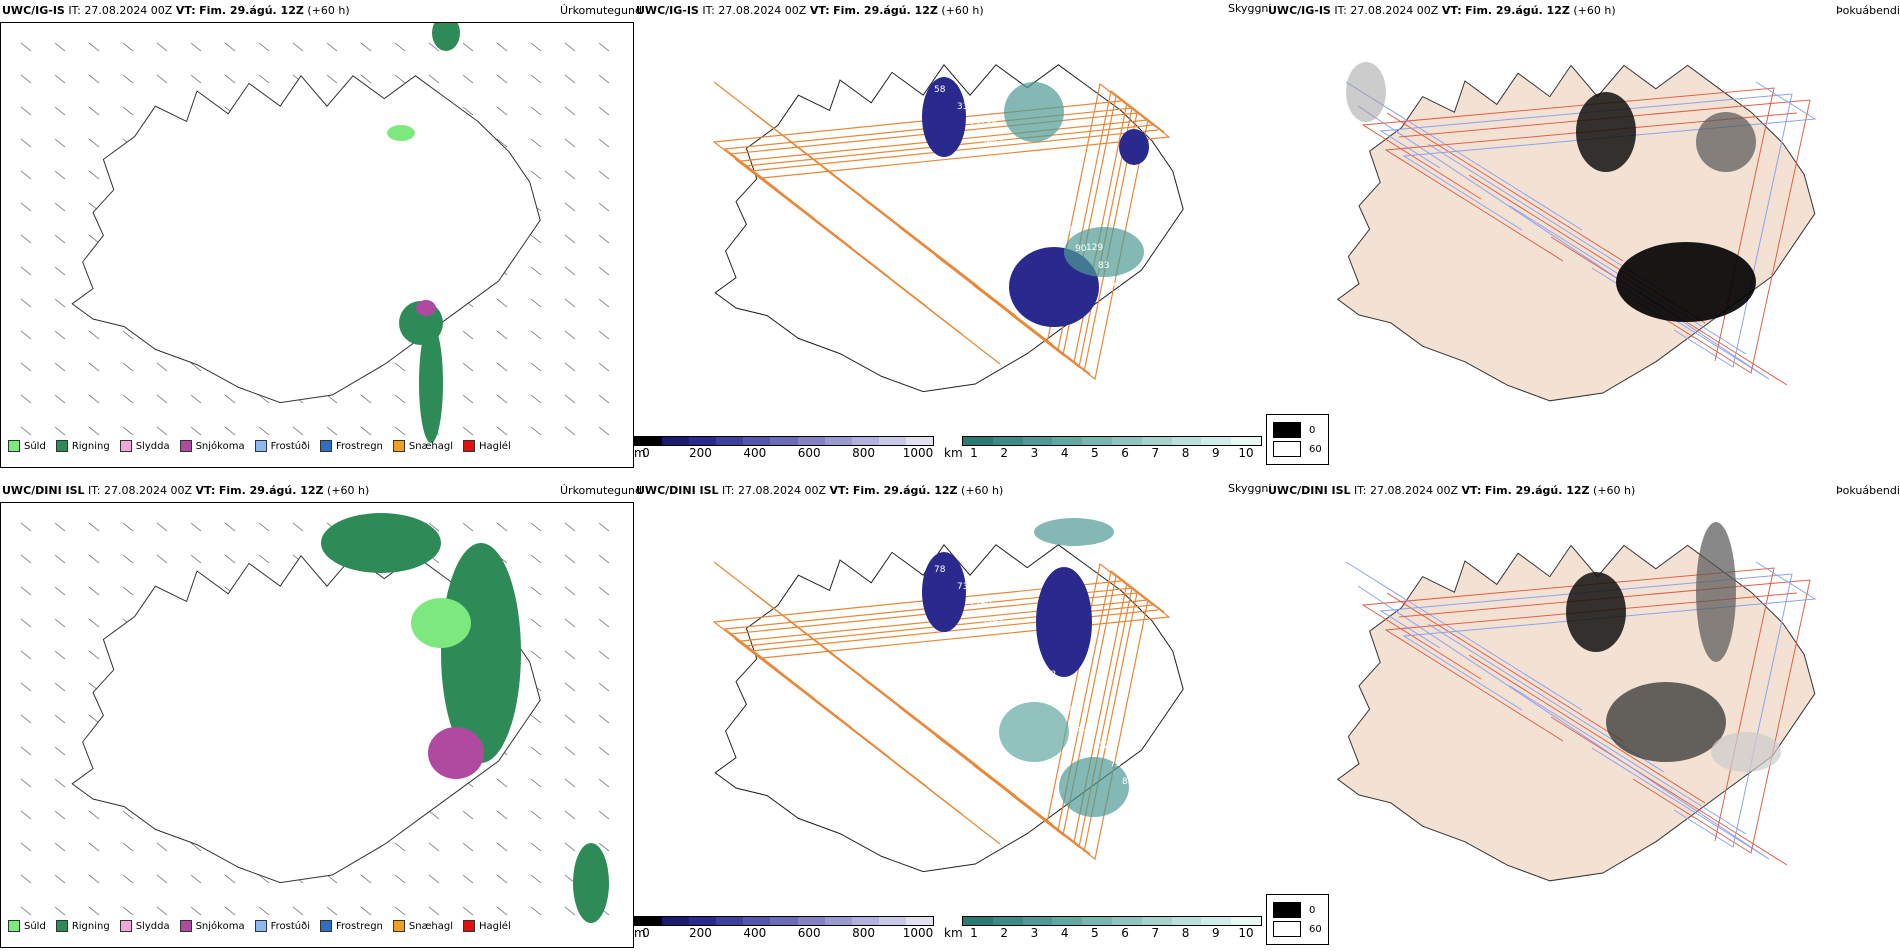  What do you see at coordinates (997, 142) in the screenshot?
I see `visibility-value-label: 45` at bounding box center [997, 142].